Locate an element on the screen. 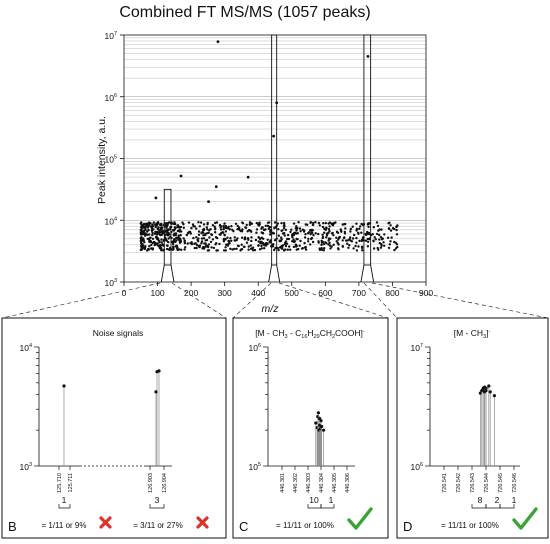 Image resolution: width=550 pixels, height=544 pixels. x-axis-label: m/z is located at coordinates (271, 309).